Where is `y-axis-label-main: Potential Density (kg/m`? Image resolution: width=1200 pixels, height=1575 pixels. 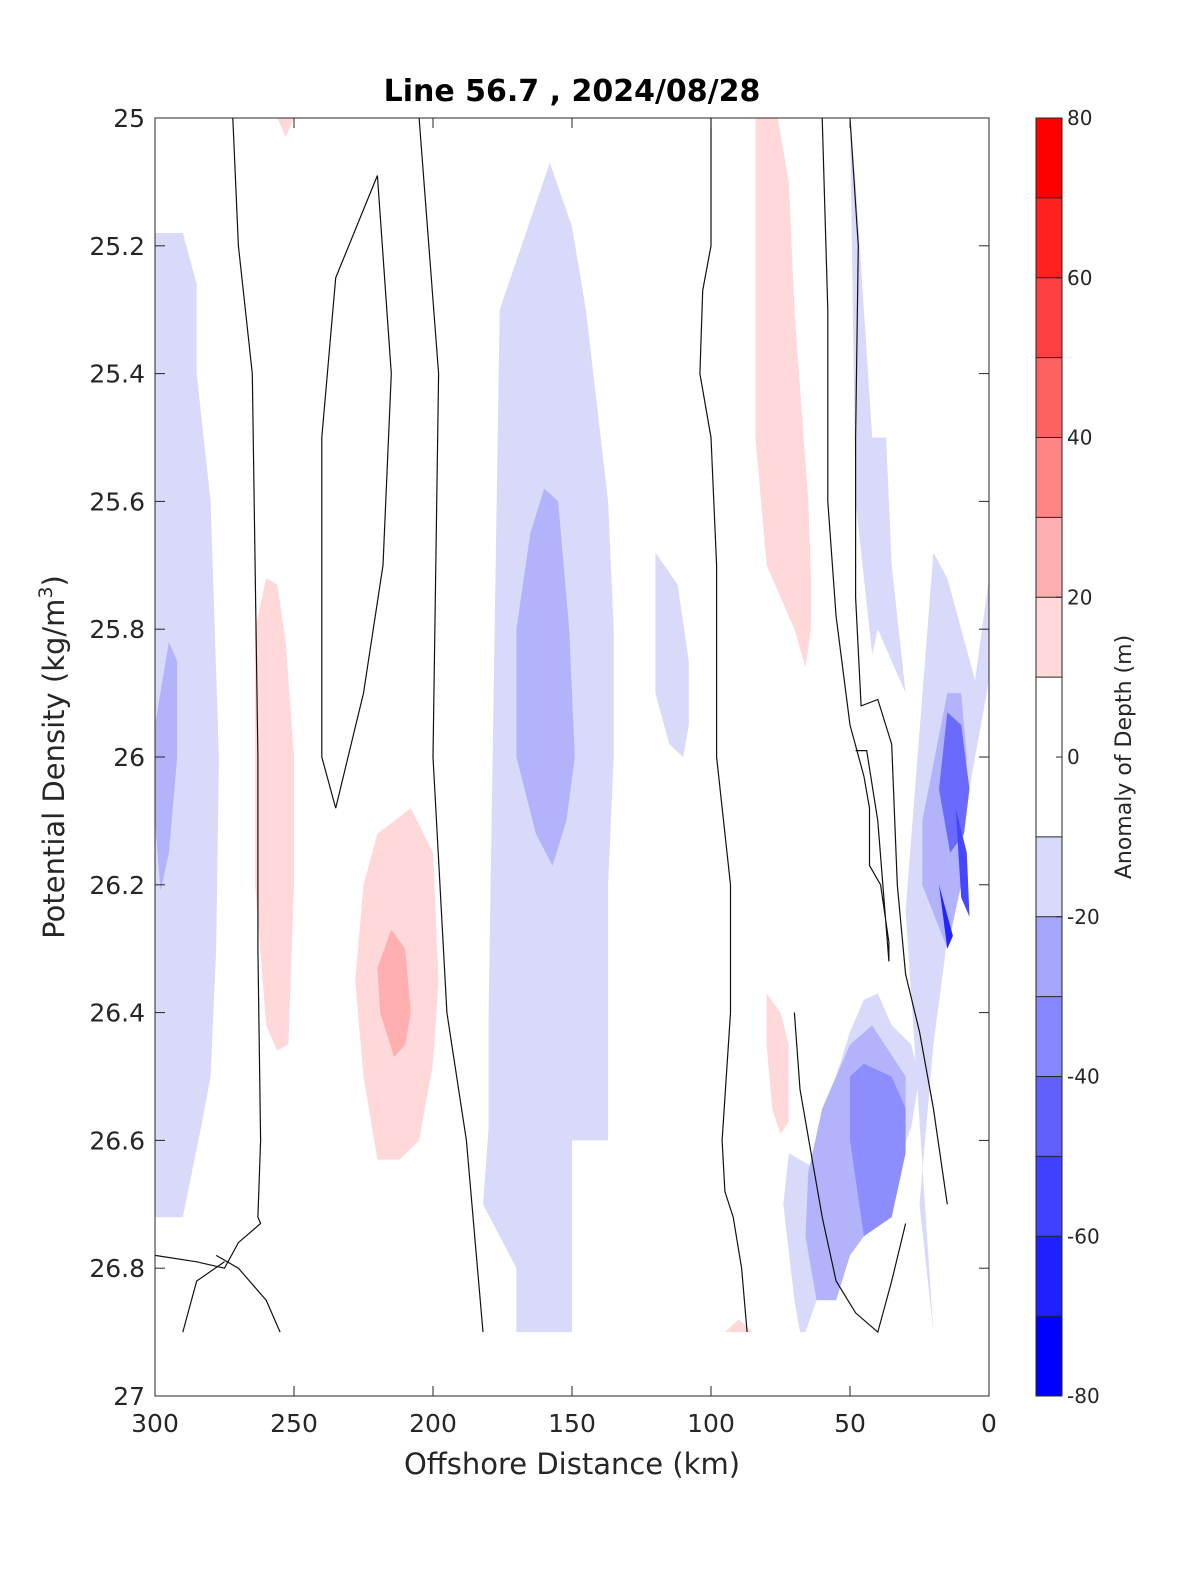 y-axis-label-main: Potential Density (kg/m is located at coordinates (54, 769).